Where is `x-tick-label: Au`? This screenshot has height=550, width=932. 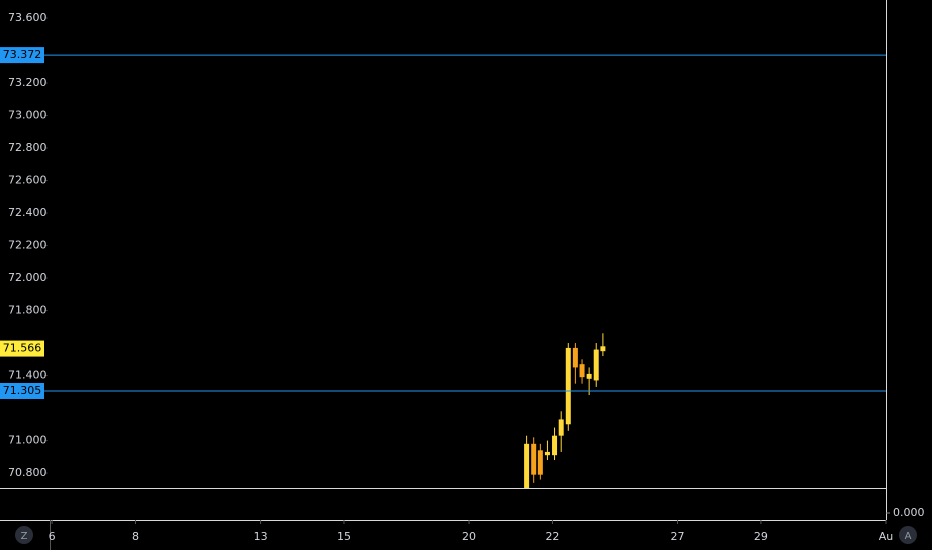 x-tick-label: Au is located at coordinates (886, 536).